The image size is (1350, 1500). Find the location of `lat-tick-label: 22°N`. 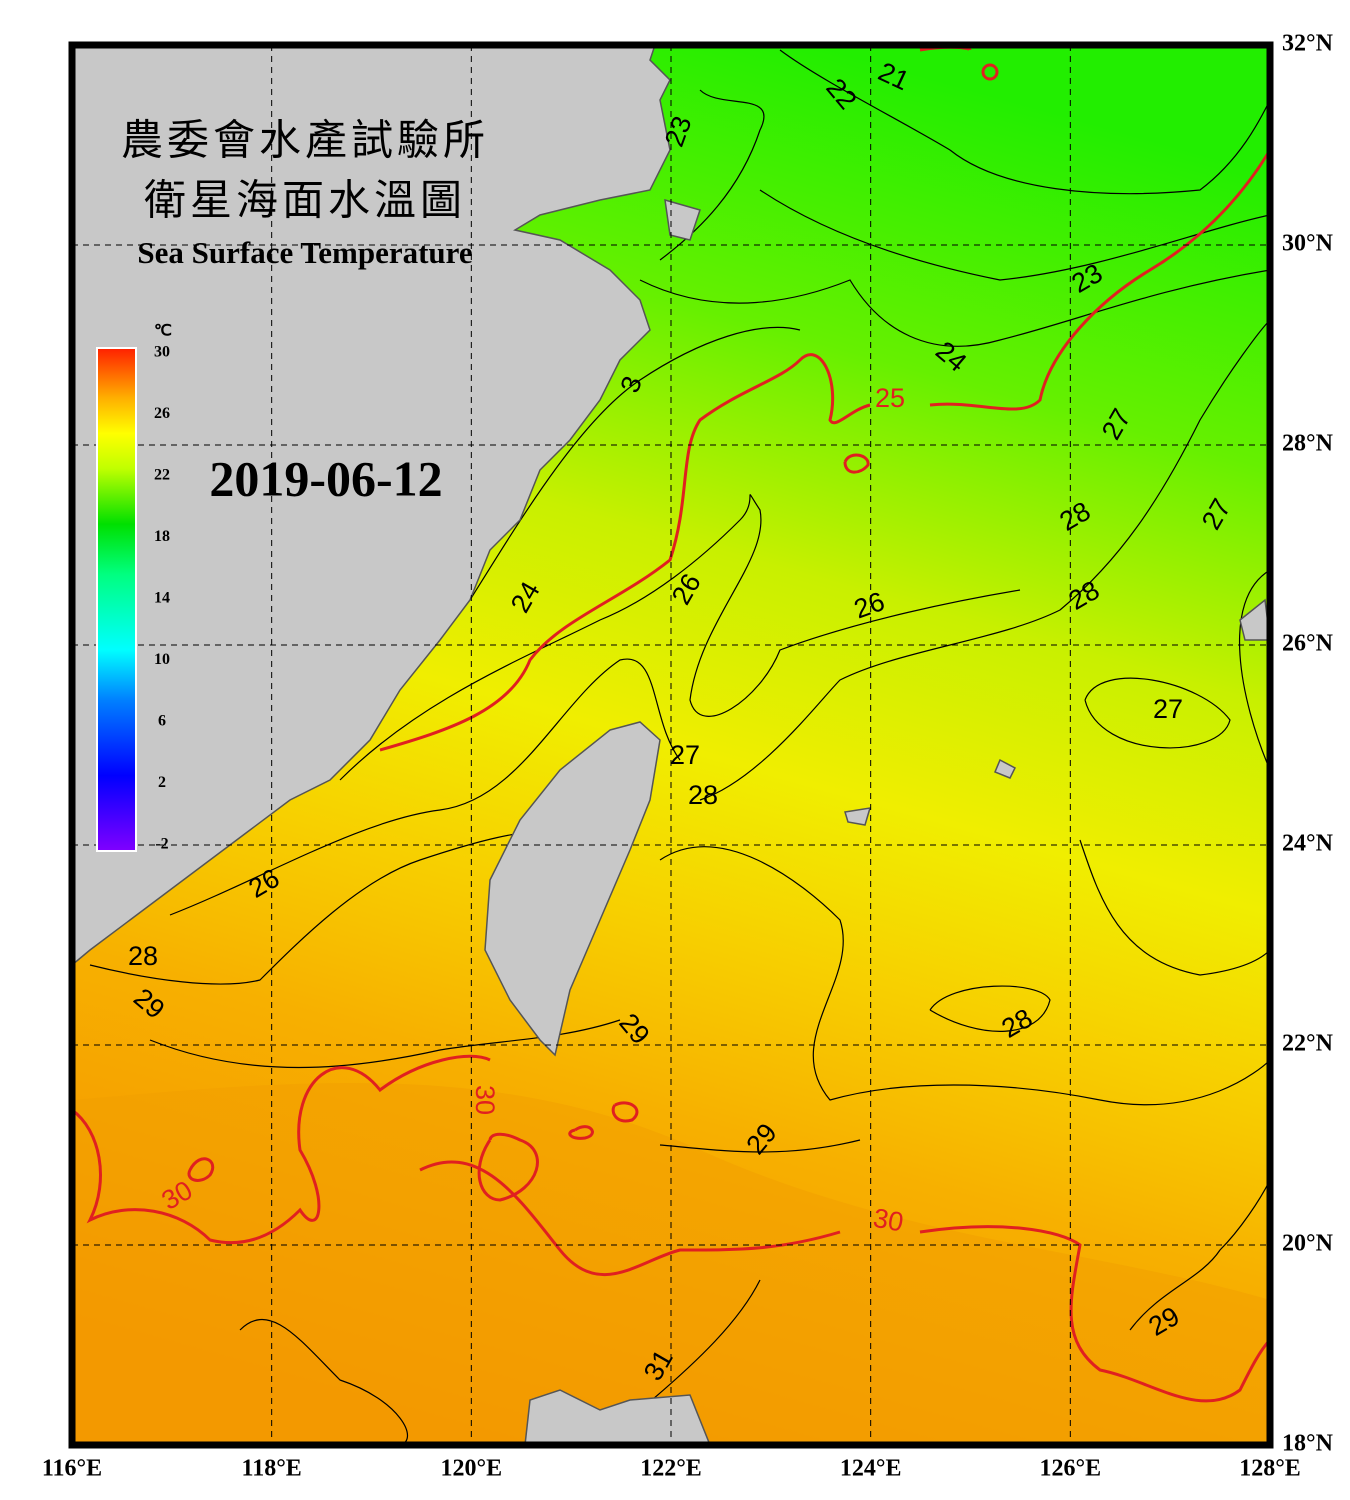

lat-tick-label: 22°N is located at coordinates (1308, 1044).